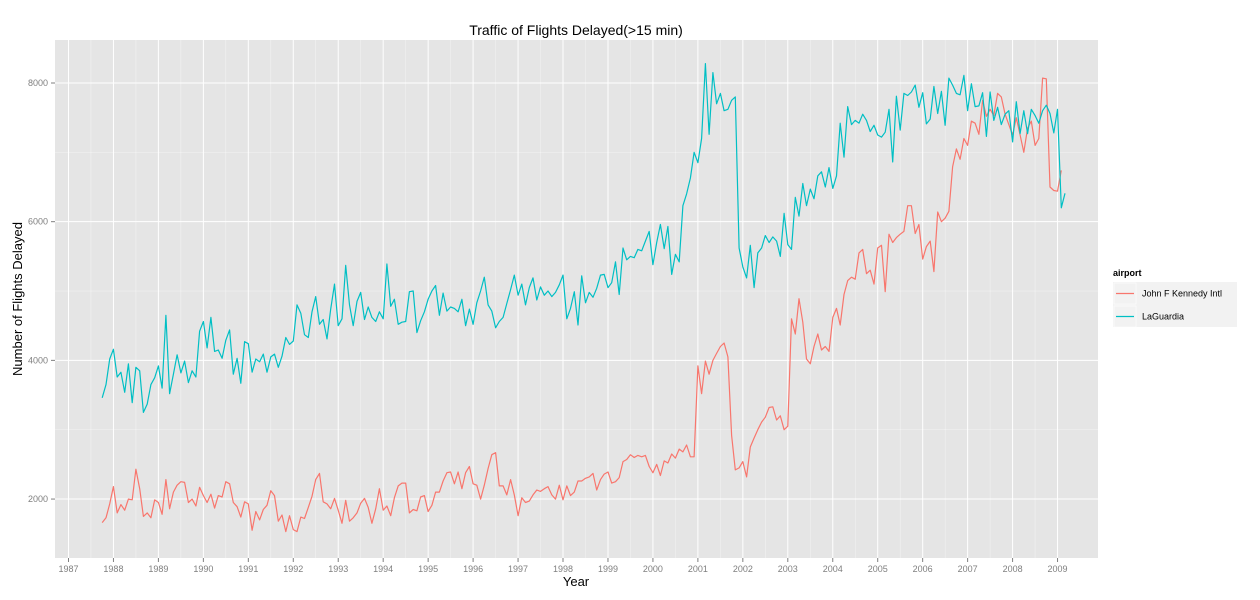  Describe the element at coordinates (1013, 569) in the screenshot. I see `x-tick-label: 2008` at that location.